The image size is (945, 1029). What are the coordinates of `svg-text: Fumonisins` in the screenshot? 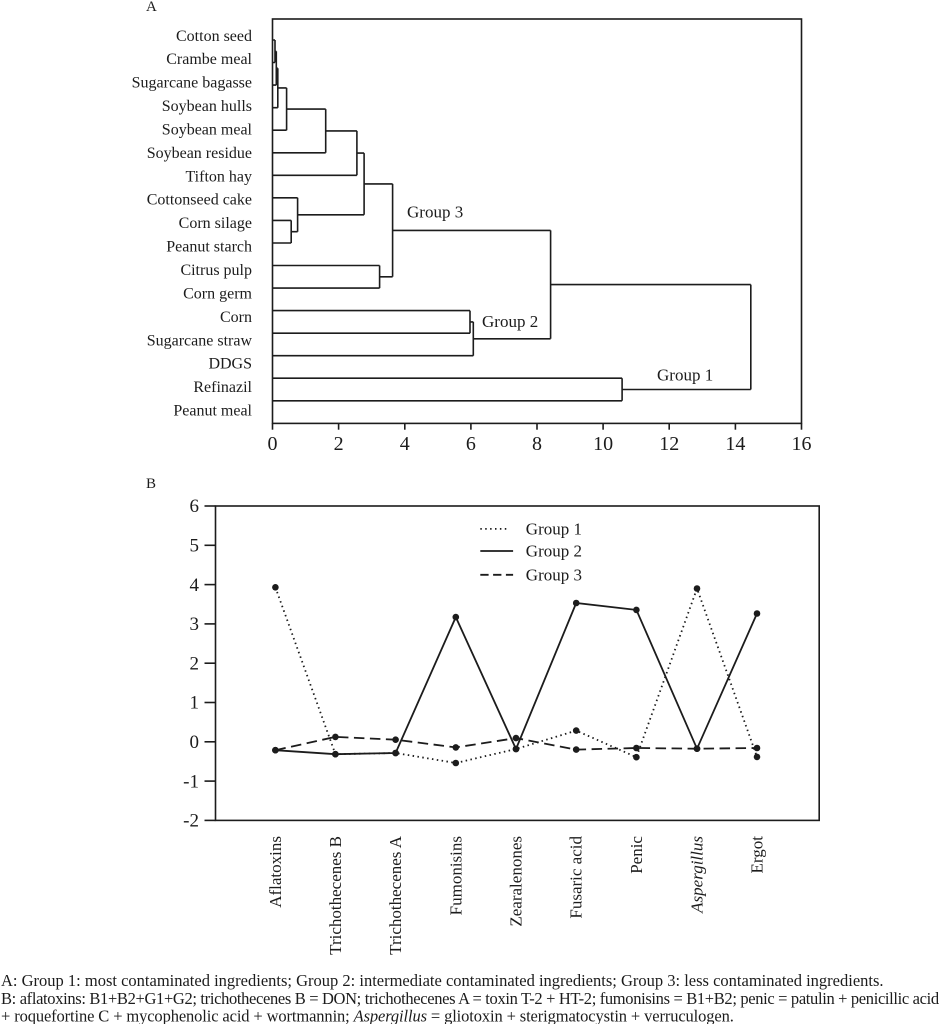 It's located at (455, 875).